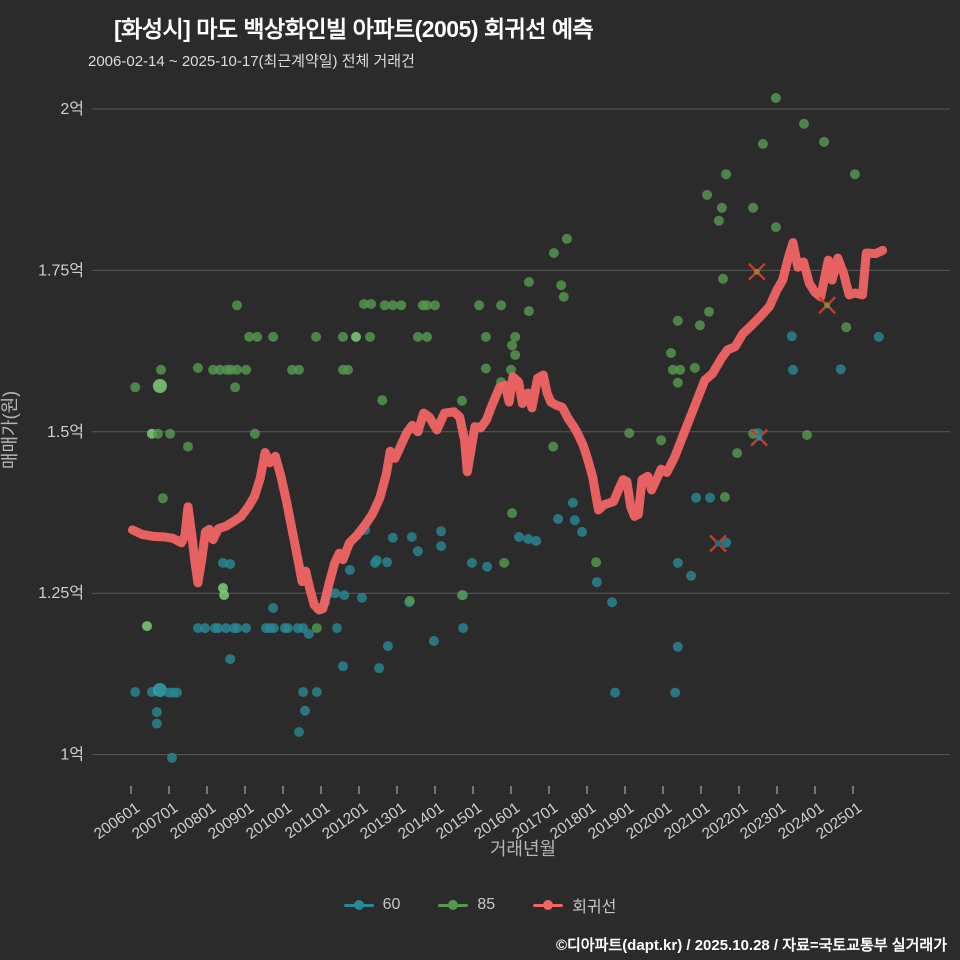 The width and height of the screenshot is (960, 960). I want to click on legend-label: 회귀선, so click(594, 907).